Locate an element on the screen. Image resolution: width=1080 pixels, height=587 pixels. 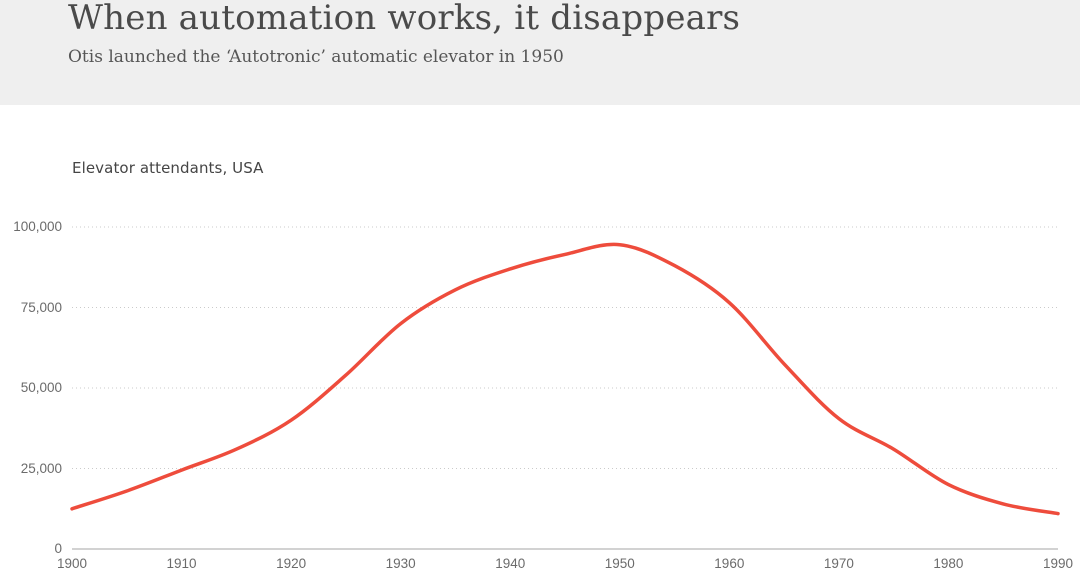
x-tick-label: 1990 is located at coordinates (1058, 563).